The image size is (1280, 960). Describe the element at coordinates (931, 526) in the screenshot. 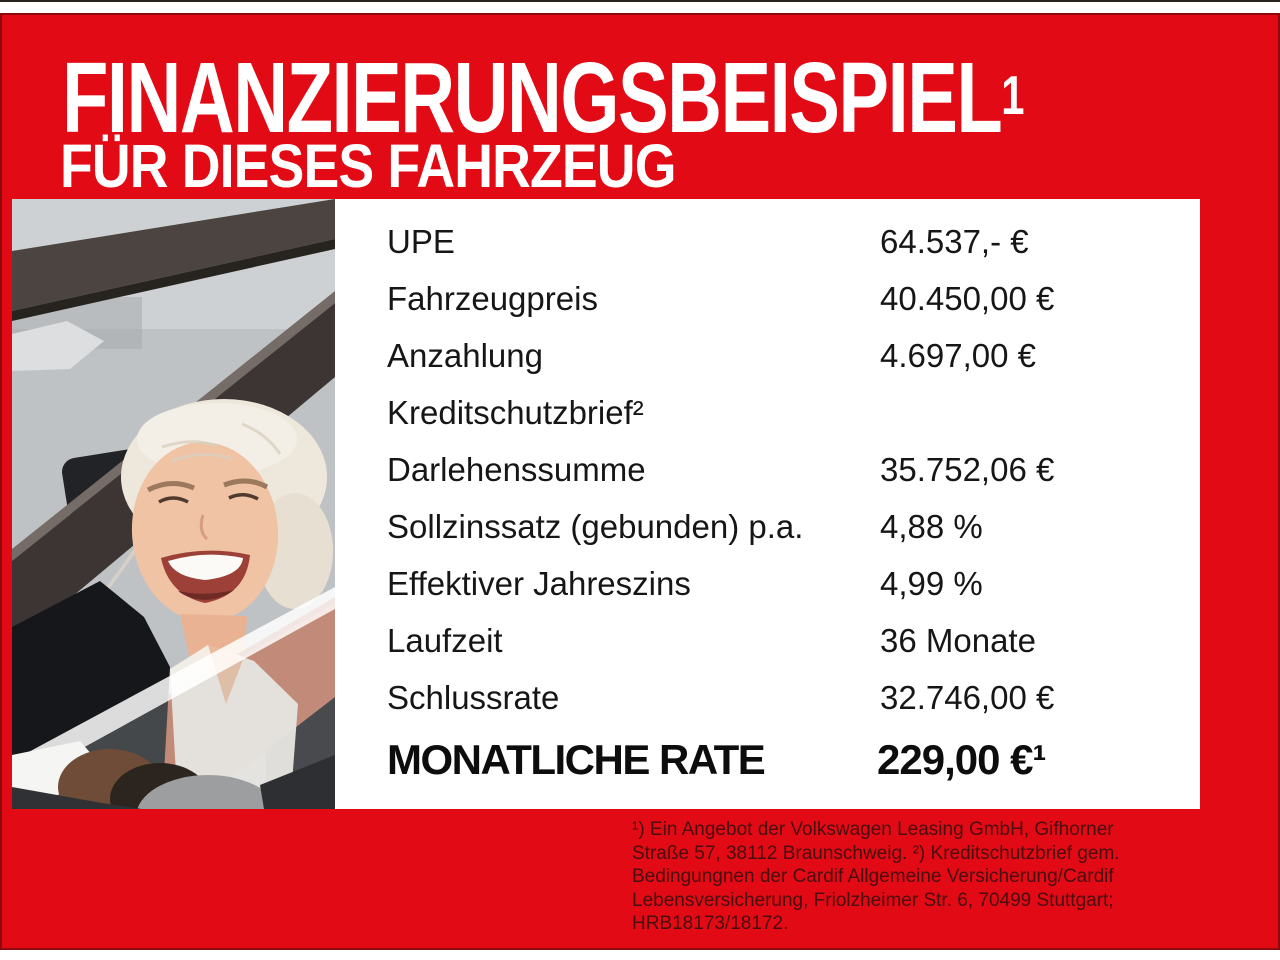

I see `row-value: 4,88 %` at that location.